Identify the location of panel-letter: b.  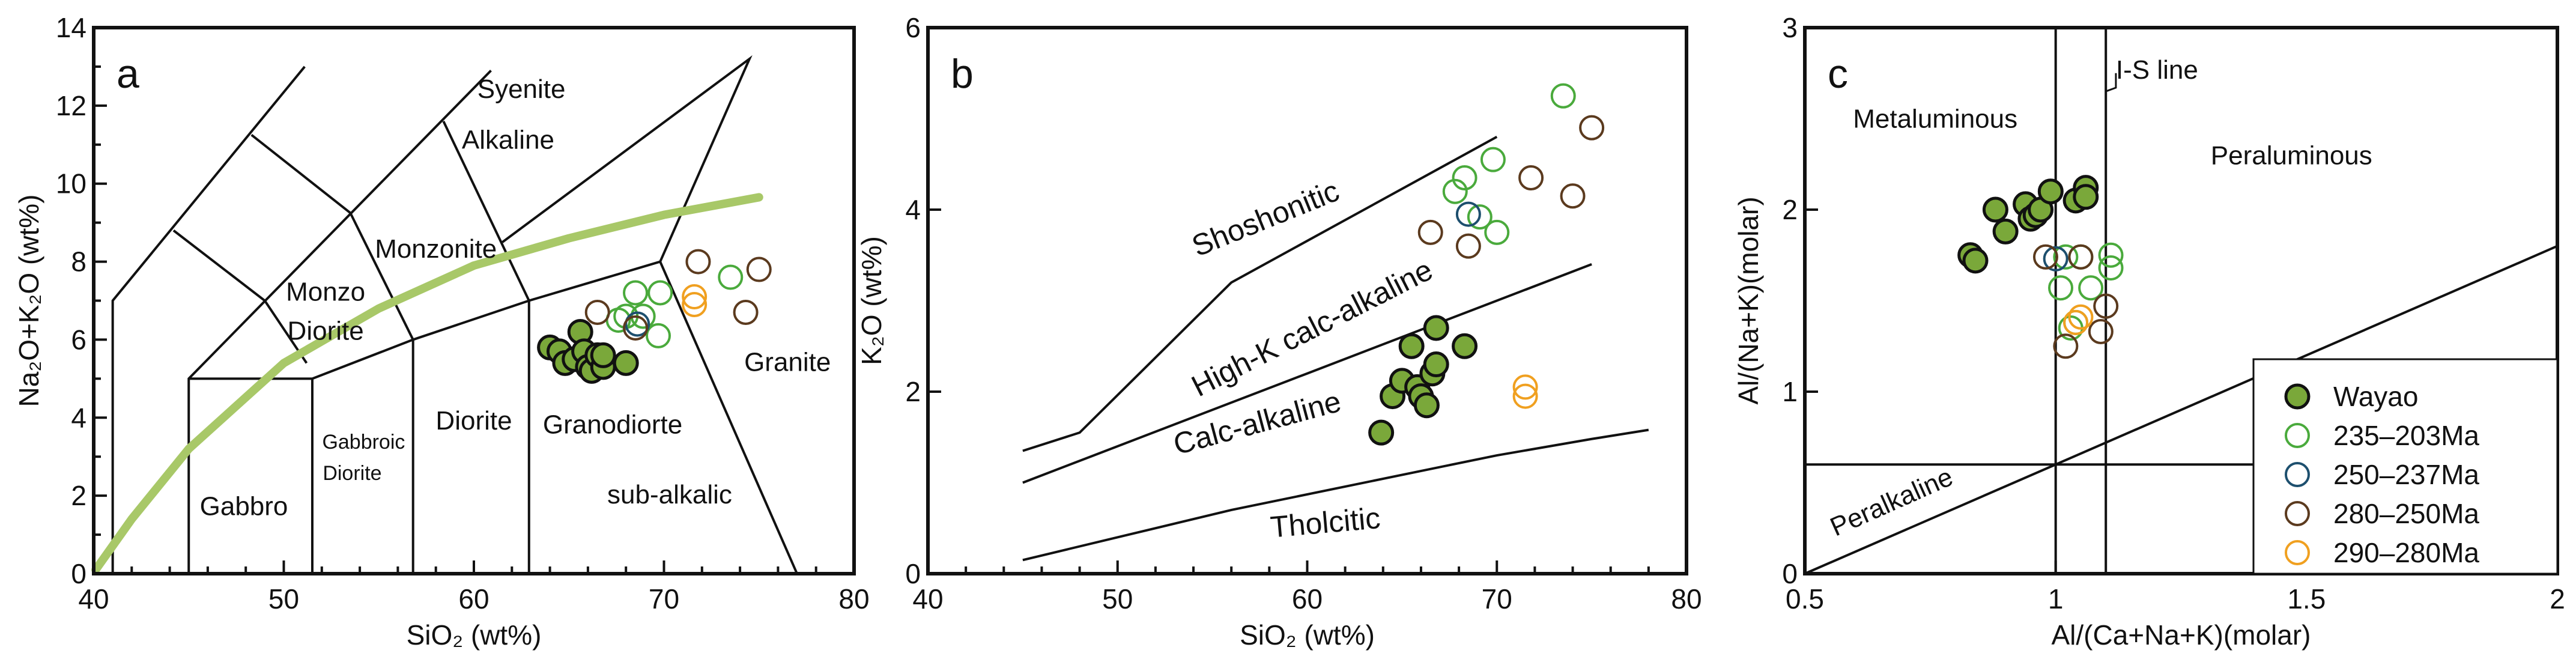
(962, 74).